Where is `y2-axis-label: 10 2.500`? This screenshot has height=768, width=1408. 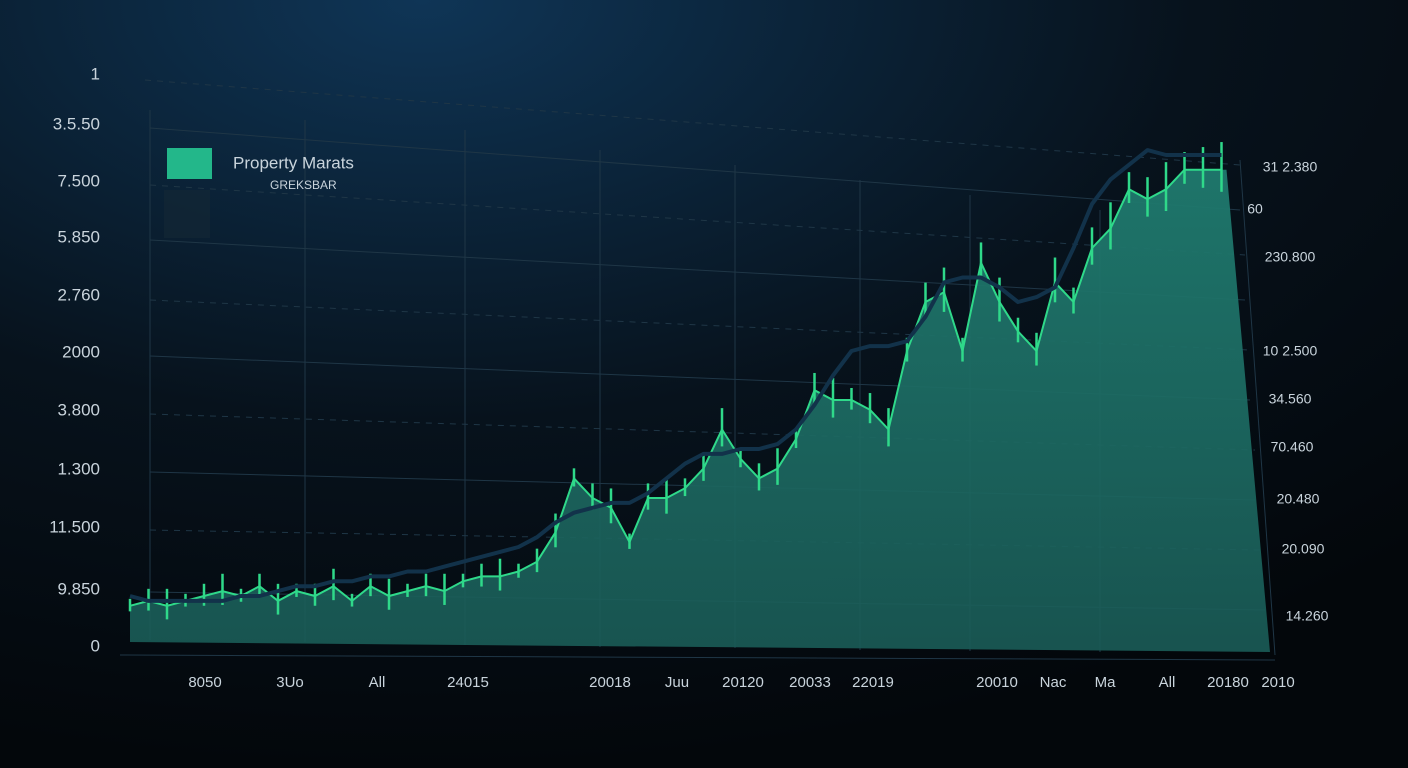
y2-axis-label: 10 2.500 is located at coordinates (1290, 351).